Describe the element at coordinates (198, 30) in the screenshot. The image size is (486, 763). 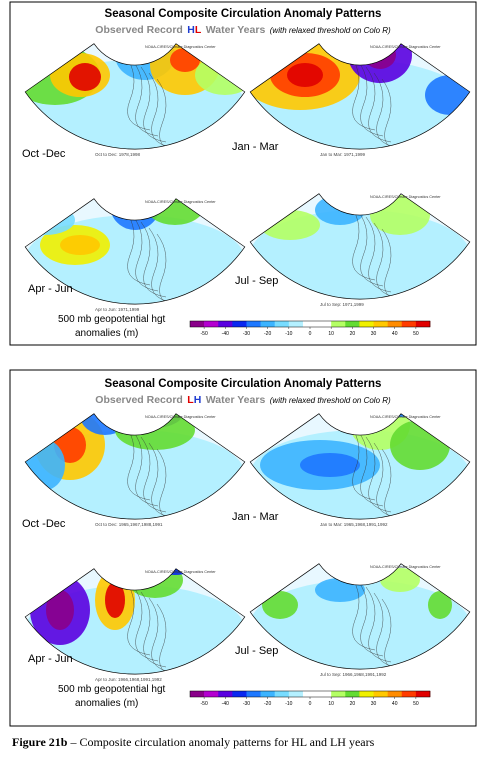
I see `subtitle-second: L` at that location.